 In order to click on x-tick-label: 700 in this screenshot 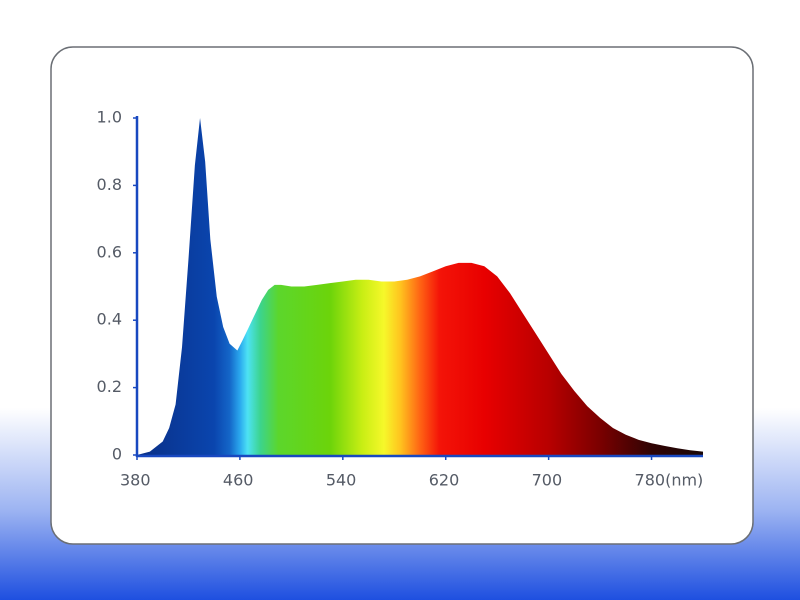, I will do `click(547, 480)`.